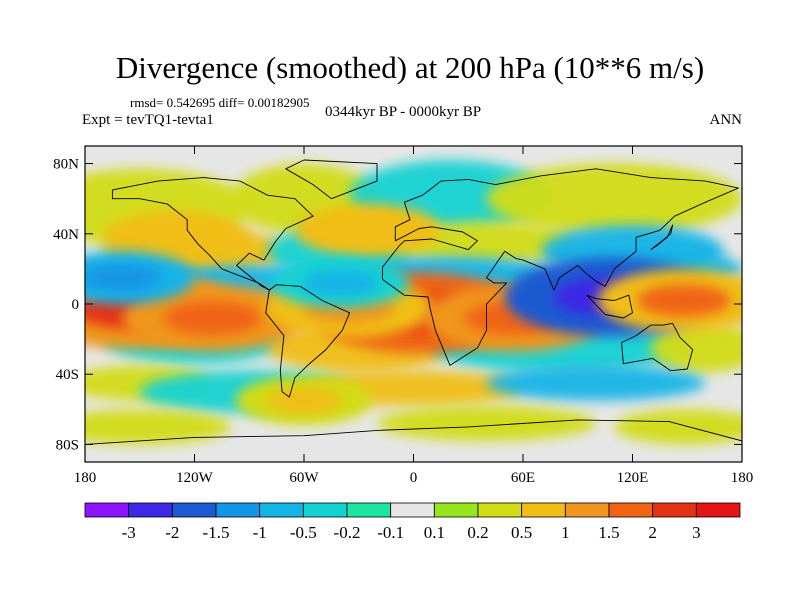 The width and height of the screenshot is (800, 600). I want to click on y-tick-label: 0, so click(76, 305).